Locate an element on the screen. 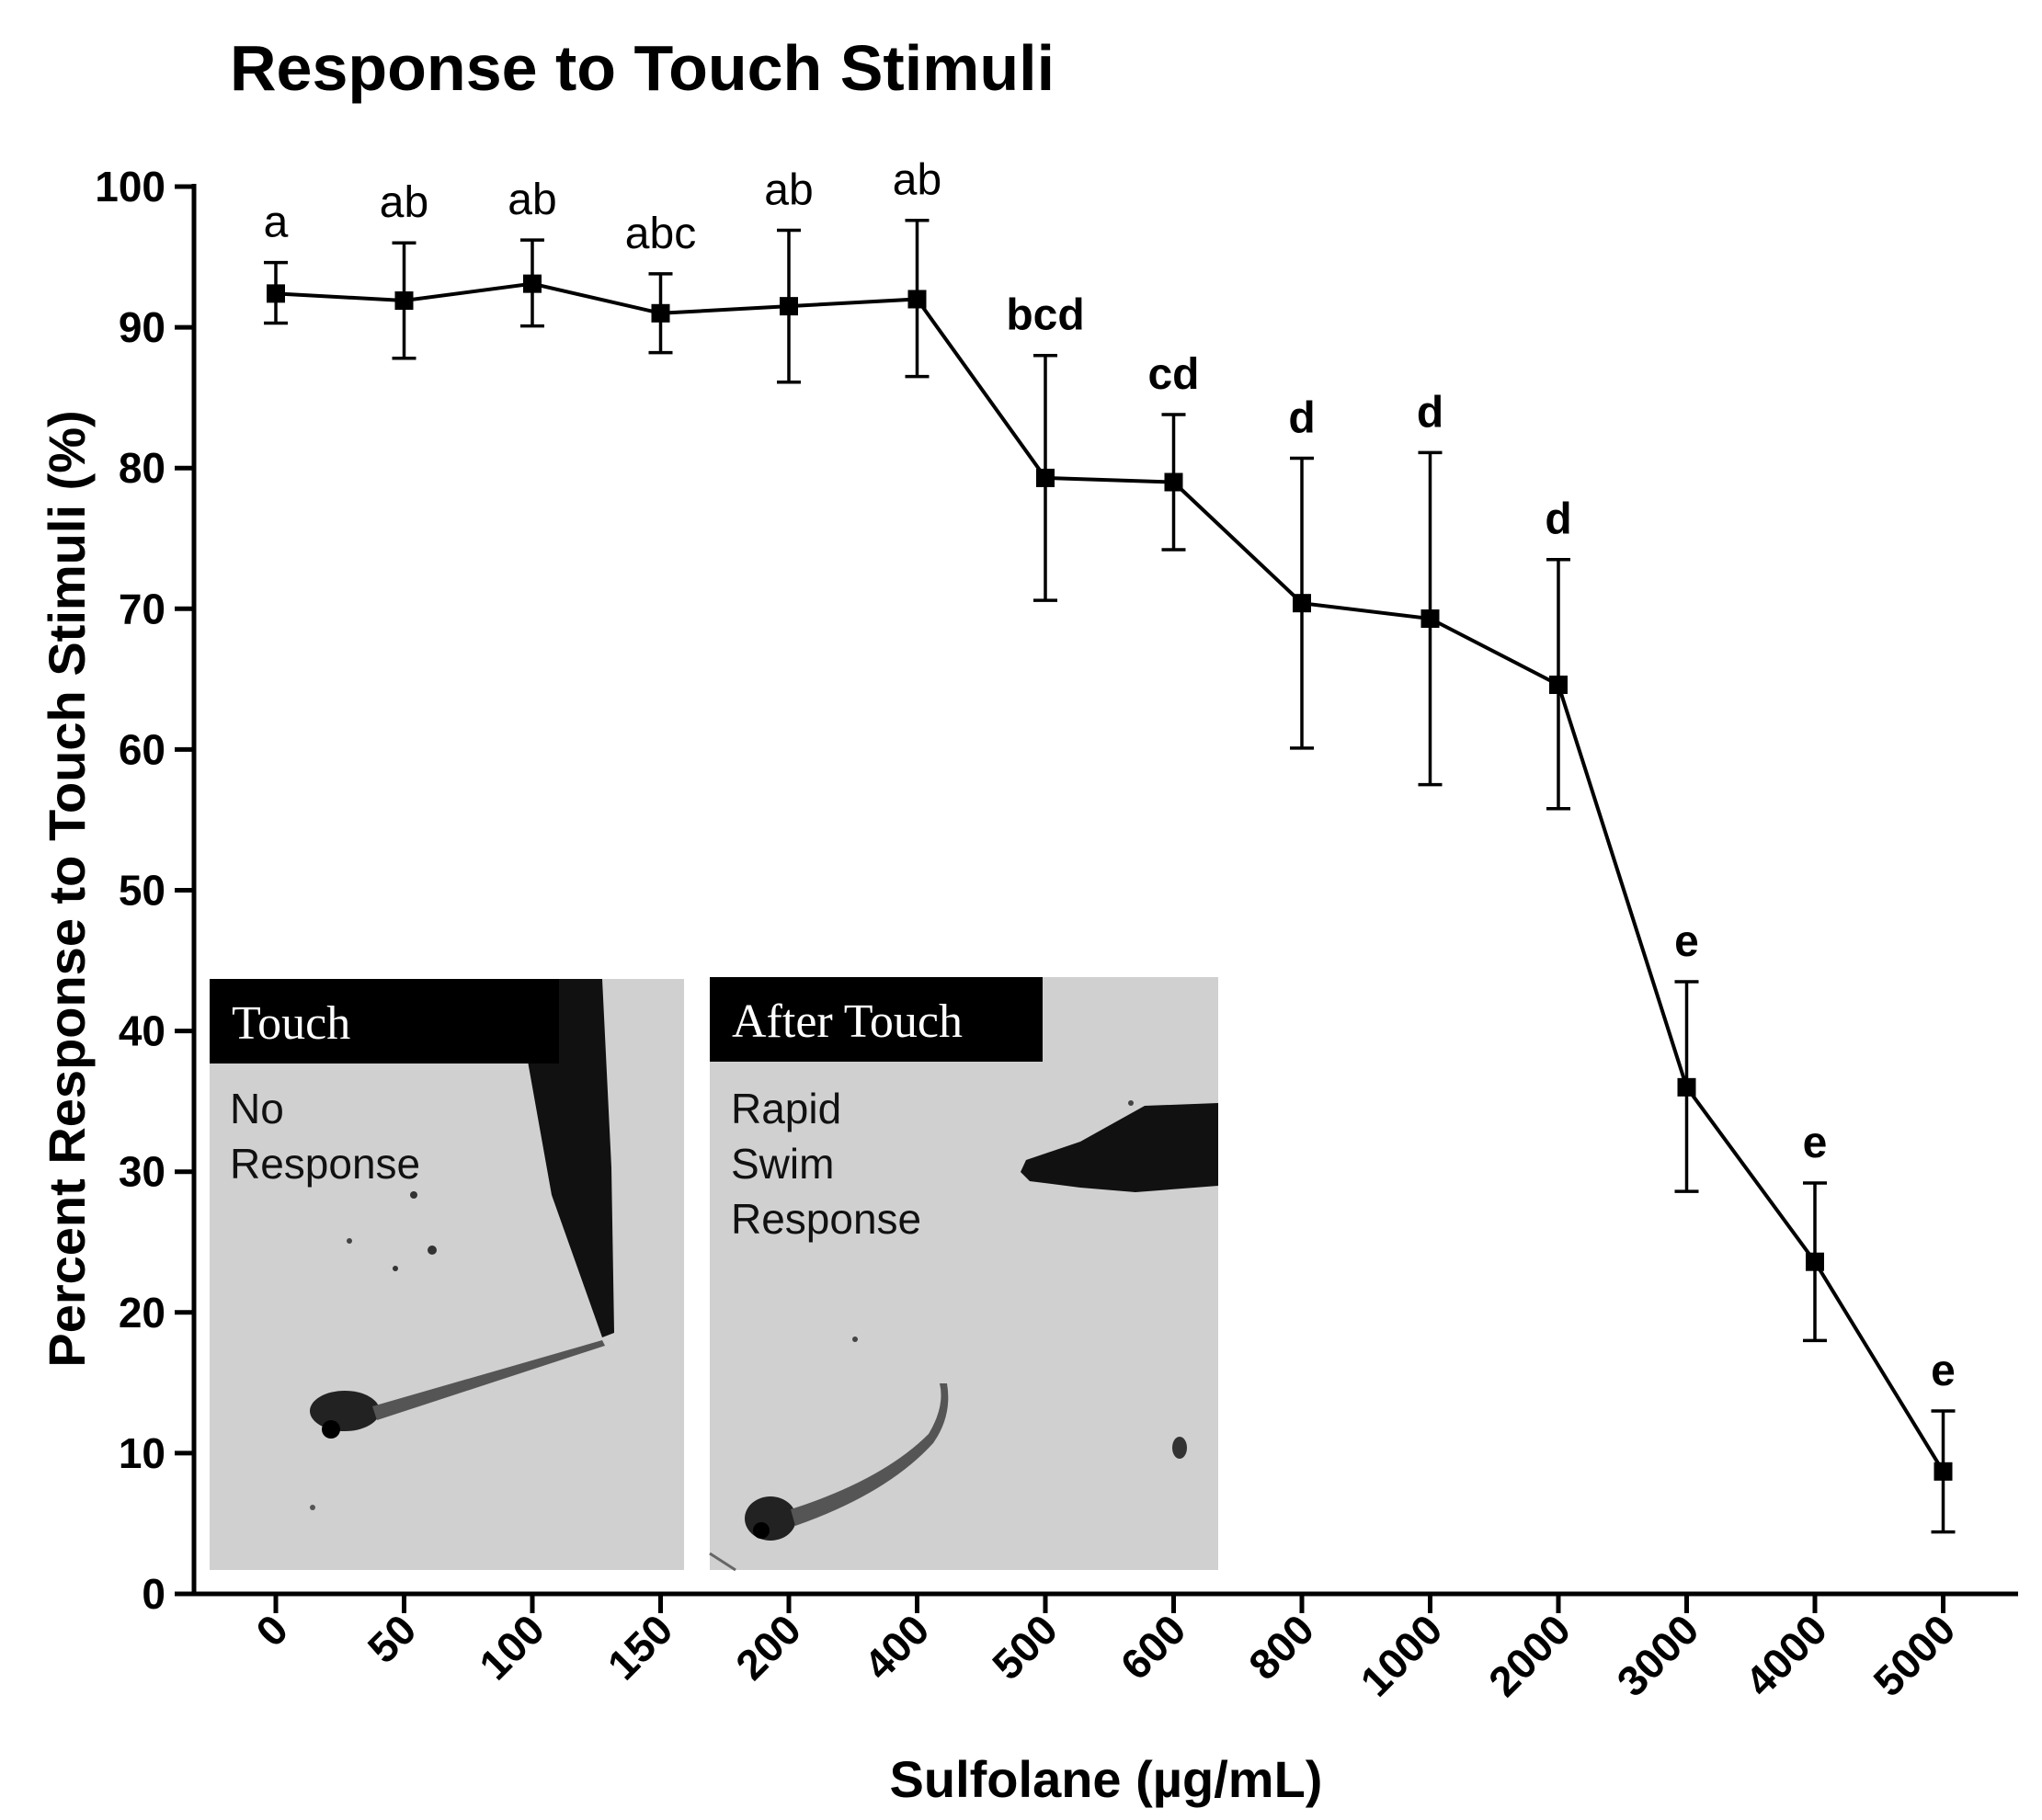 Image resolution: width=2042 pixels, height=1820 pixels. y-tick-label: 50 is located at coordinates (142, 891).